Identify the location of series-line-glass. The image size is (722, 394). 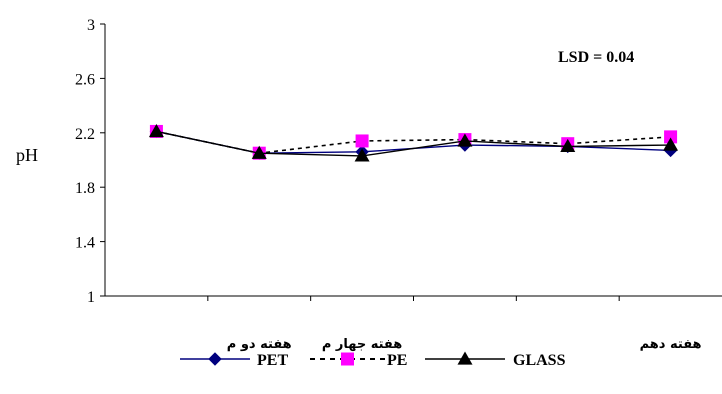
(413, 143).